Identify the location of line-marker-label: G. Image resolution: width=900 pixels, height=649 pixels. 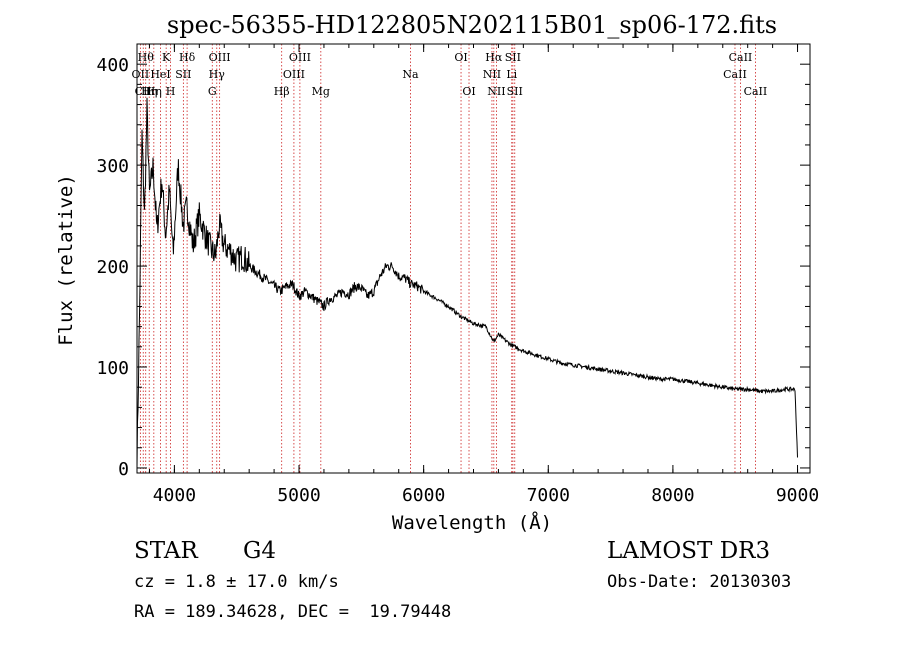
(212, 91).